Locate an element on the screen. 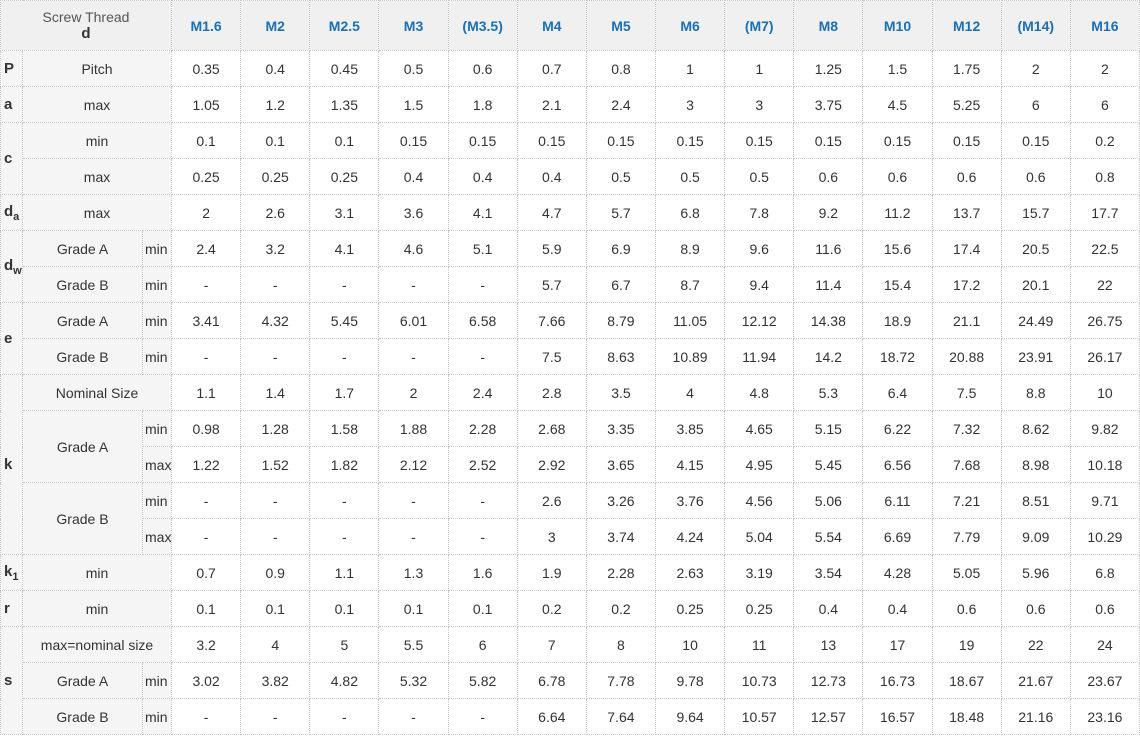  value-cell: 16.73 is located at coordinates (897, 680).